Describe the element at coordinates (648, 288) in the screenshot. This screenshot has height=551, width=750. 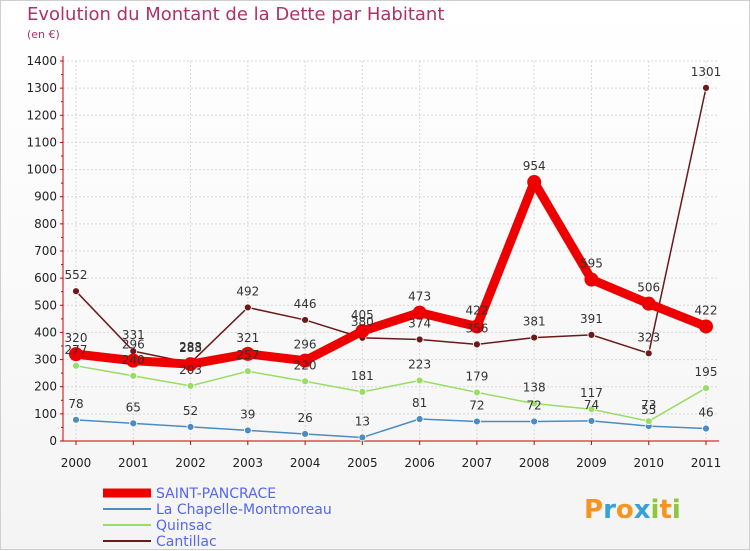
I see `data-label-saint-pancrace: 506` at that location.